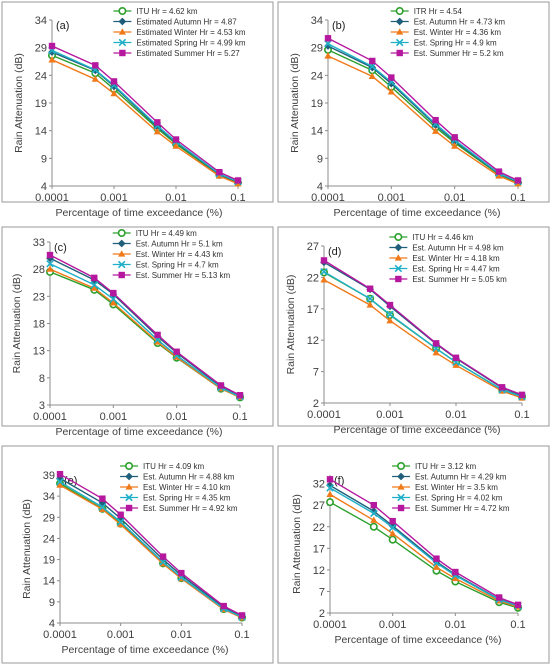 The image size is (550, 665). What do you see at coordinates (316, 373) in the screenshot?
I see `y-tick-label: 7` at bounding box center [316, 373].